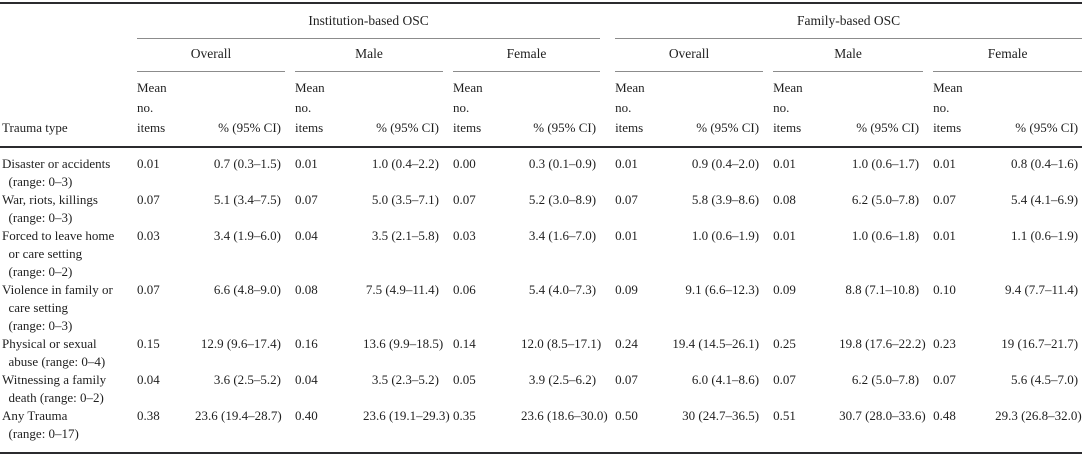 The width and height of the screenshot is (1082, 462). I want to click on mean-ib-female: 0.05, so click(464, 379).